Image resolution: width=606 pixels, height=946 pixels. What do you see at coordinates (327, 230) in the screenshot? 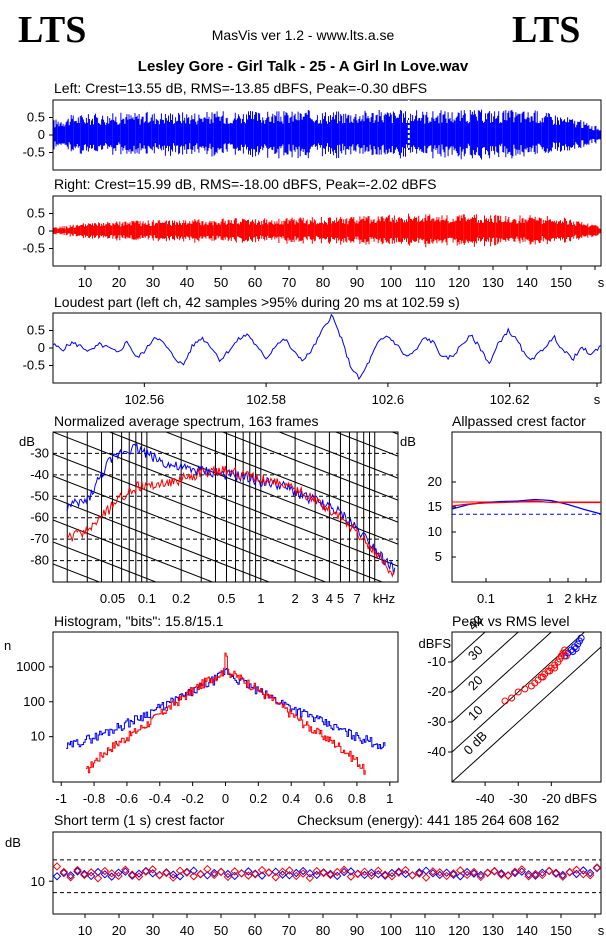
I see `right-wave-series` at bounding box center [327, 230].